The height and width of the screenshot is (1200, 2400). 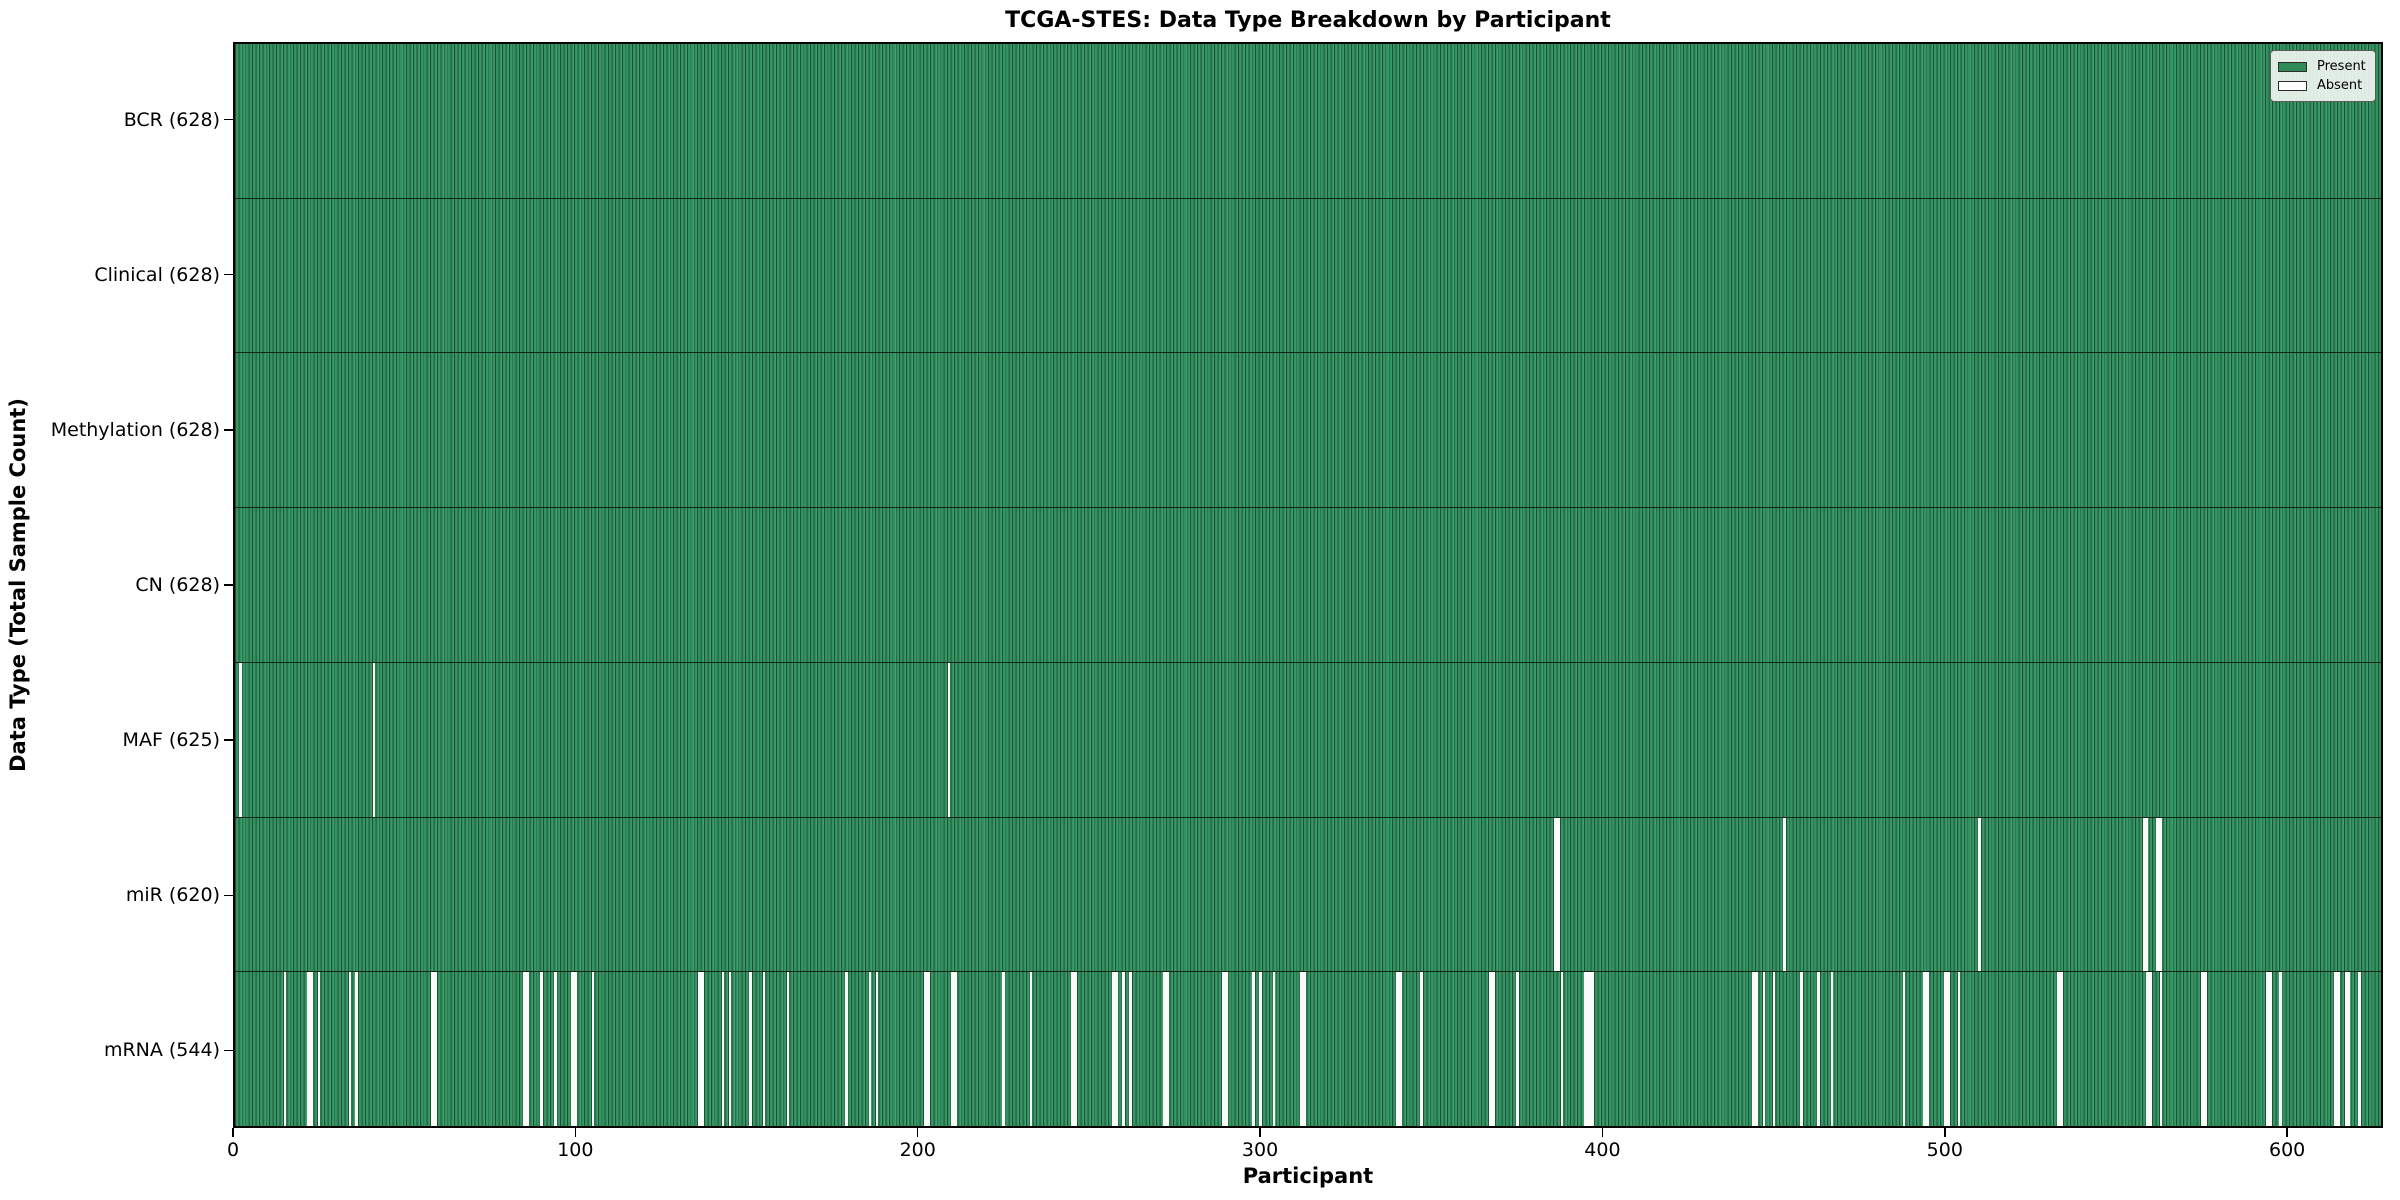 What do you see at coordinates (135, 429) in the screenshot?
I see `y-tick-label-methylation: Methylation (628)` at bounding box center [135, 429].